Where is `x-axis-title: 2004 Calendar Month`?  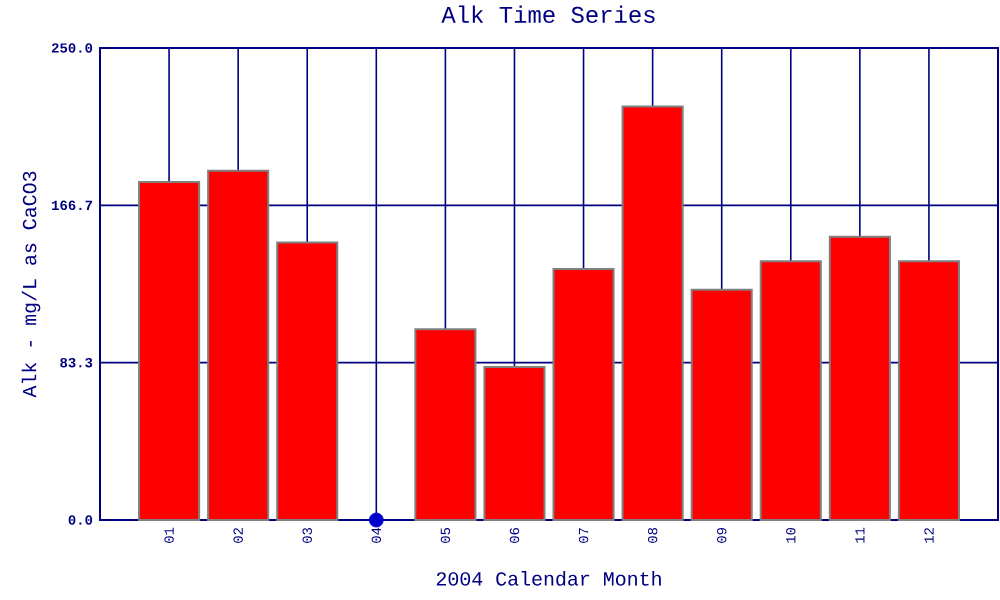
x-axis-title: 2004 Calendar Month is located at coordinates (548, 578).